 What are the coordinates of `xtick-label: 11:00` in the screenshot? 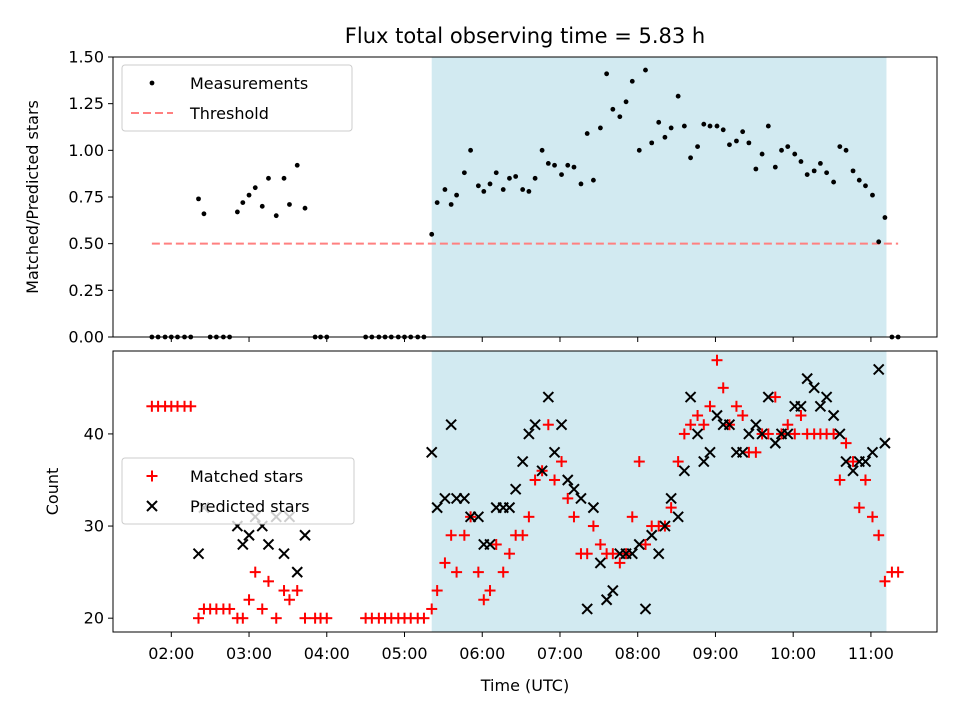 It's located at (871, 653).